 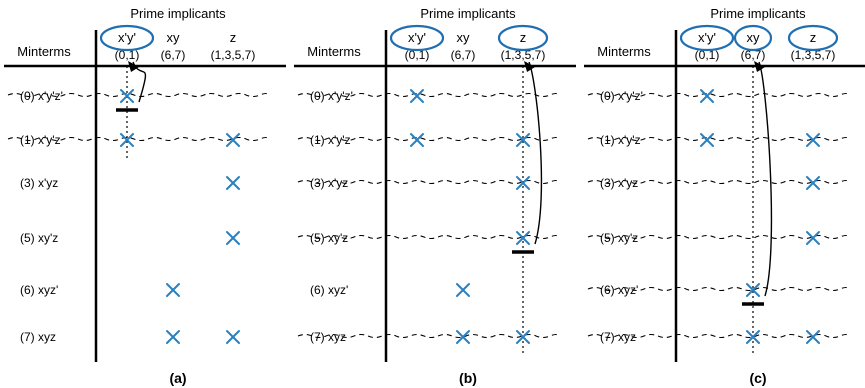 What do you see at coordinates (468, 378) in the screenshot?
I see `panel-caption: (b)` at bounding box center [468, 378].